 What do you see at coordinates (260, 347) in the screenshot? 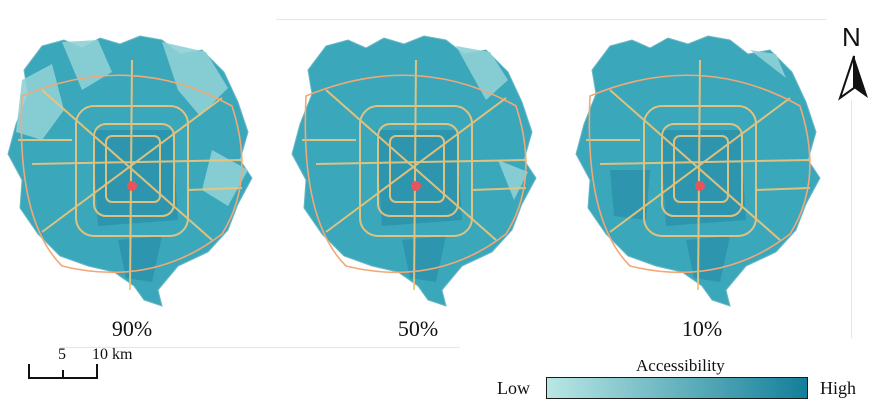
I see `frame-line-bottom` at bounding box center [260, 347].